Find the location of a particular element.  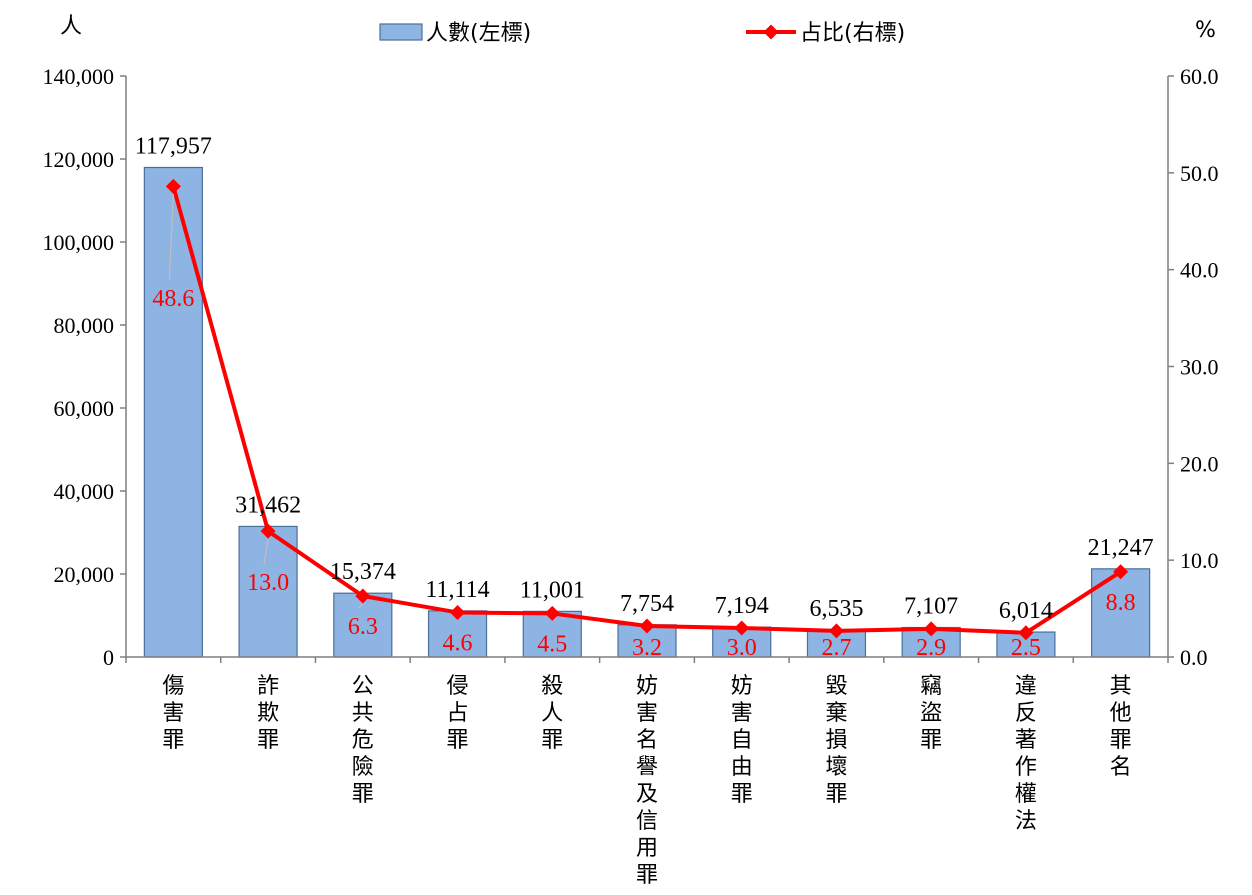

count-label: 11,114 is located at coordinates (457, 590).